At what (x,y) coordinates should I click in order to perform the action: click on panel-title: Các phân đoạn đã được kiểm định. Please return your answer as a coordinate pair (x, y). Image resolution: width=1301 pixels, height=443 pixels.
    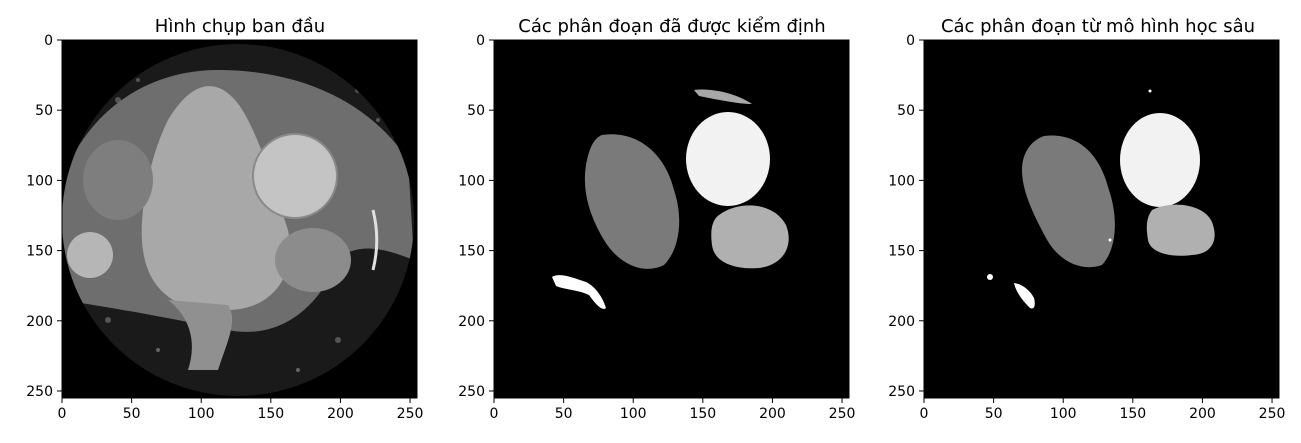
    Looking at the image, I should click on (671, 26).